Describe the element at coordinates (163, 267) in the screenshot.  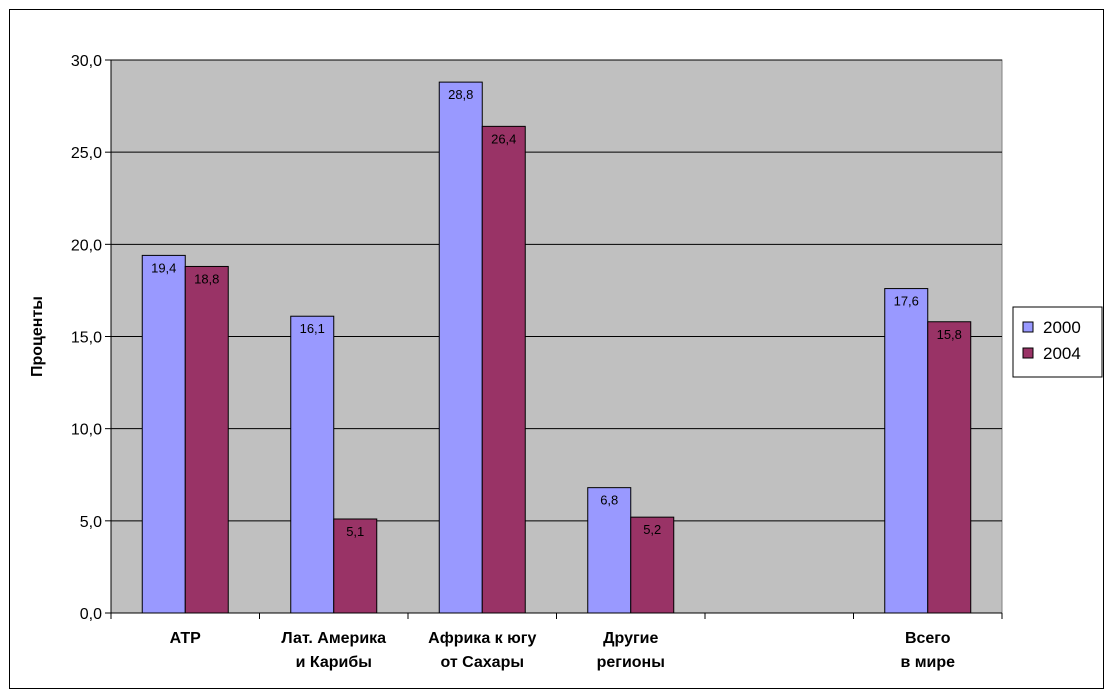
I see `data-label: 19,4` at that location.